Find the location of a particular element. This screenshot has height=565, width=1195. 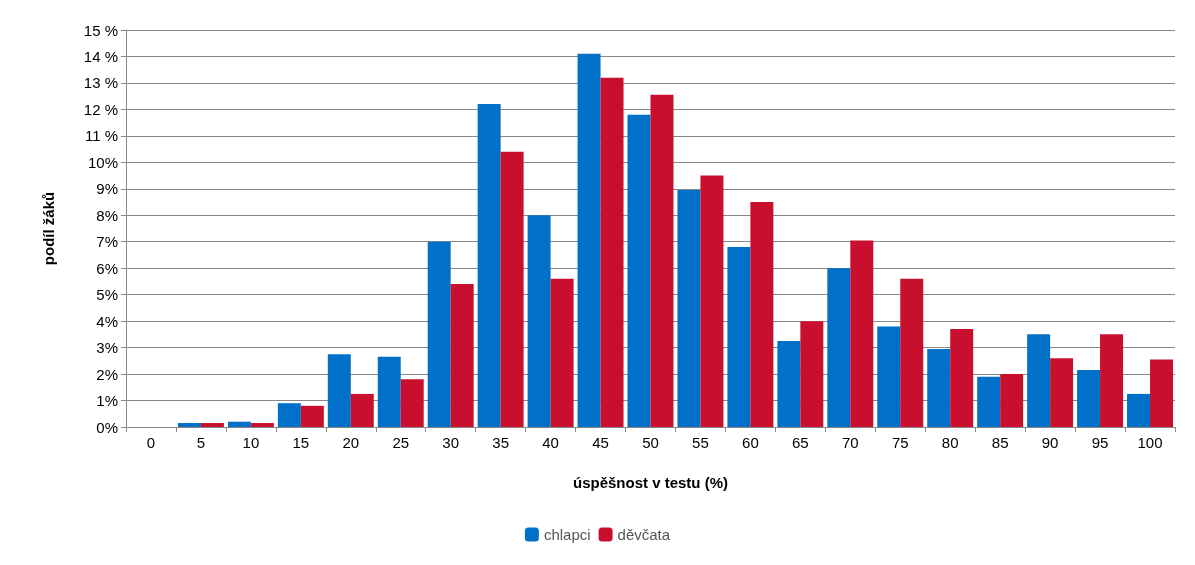

x-tick-label: 85 is located at coordinates (1000, 442).